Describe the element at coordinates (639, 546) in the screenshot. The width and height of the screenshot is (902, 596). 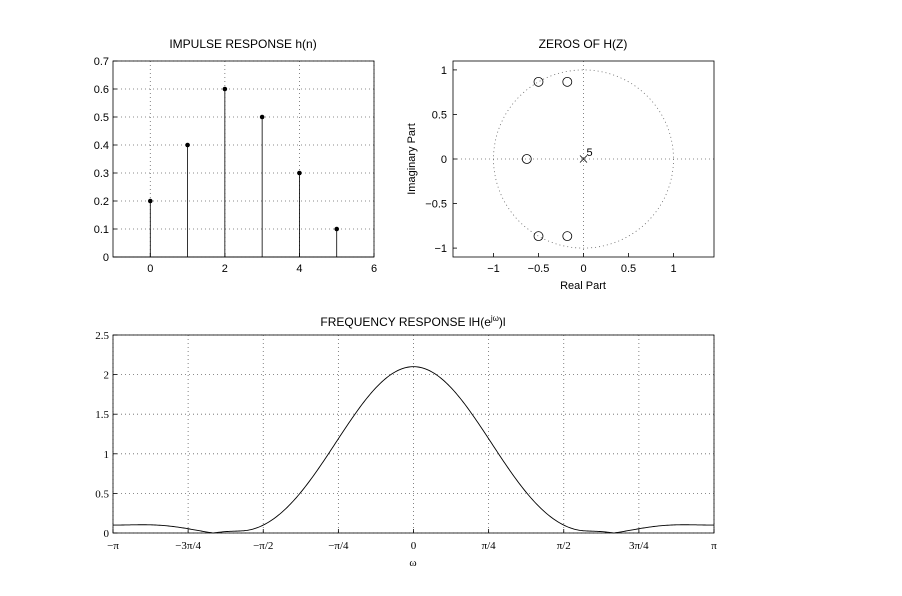
I see `x-tick-label: 3π/4` at that location.